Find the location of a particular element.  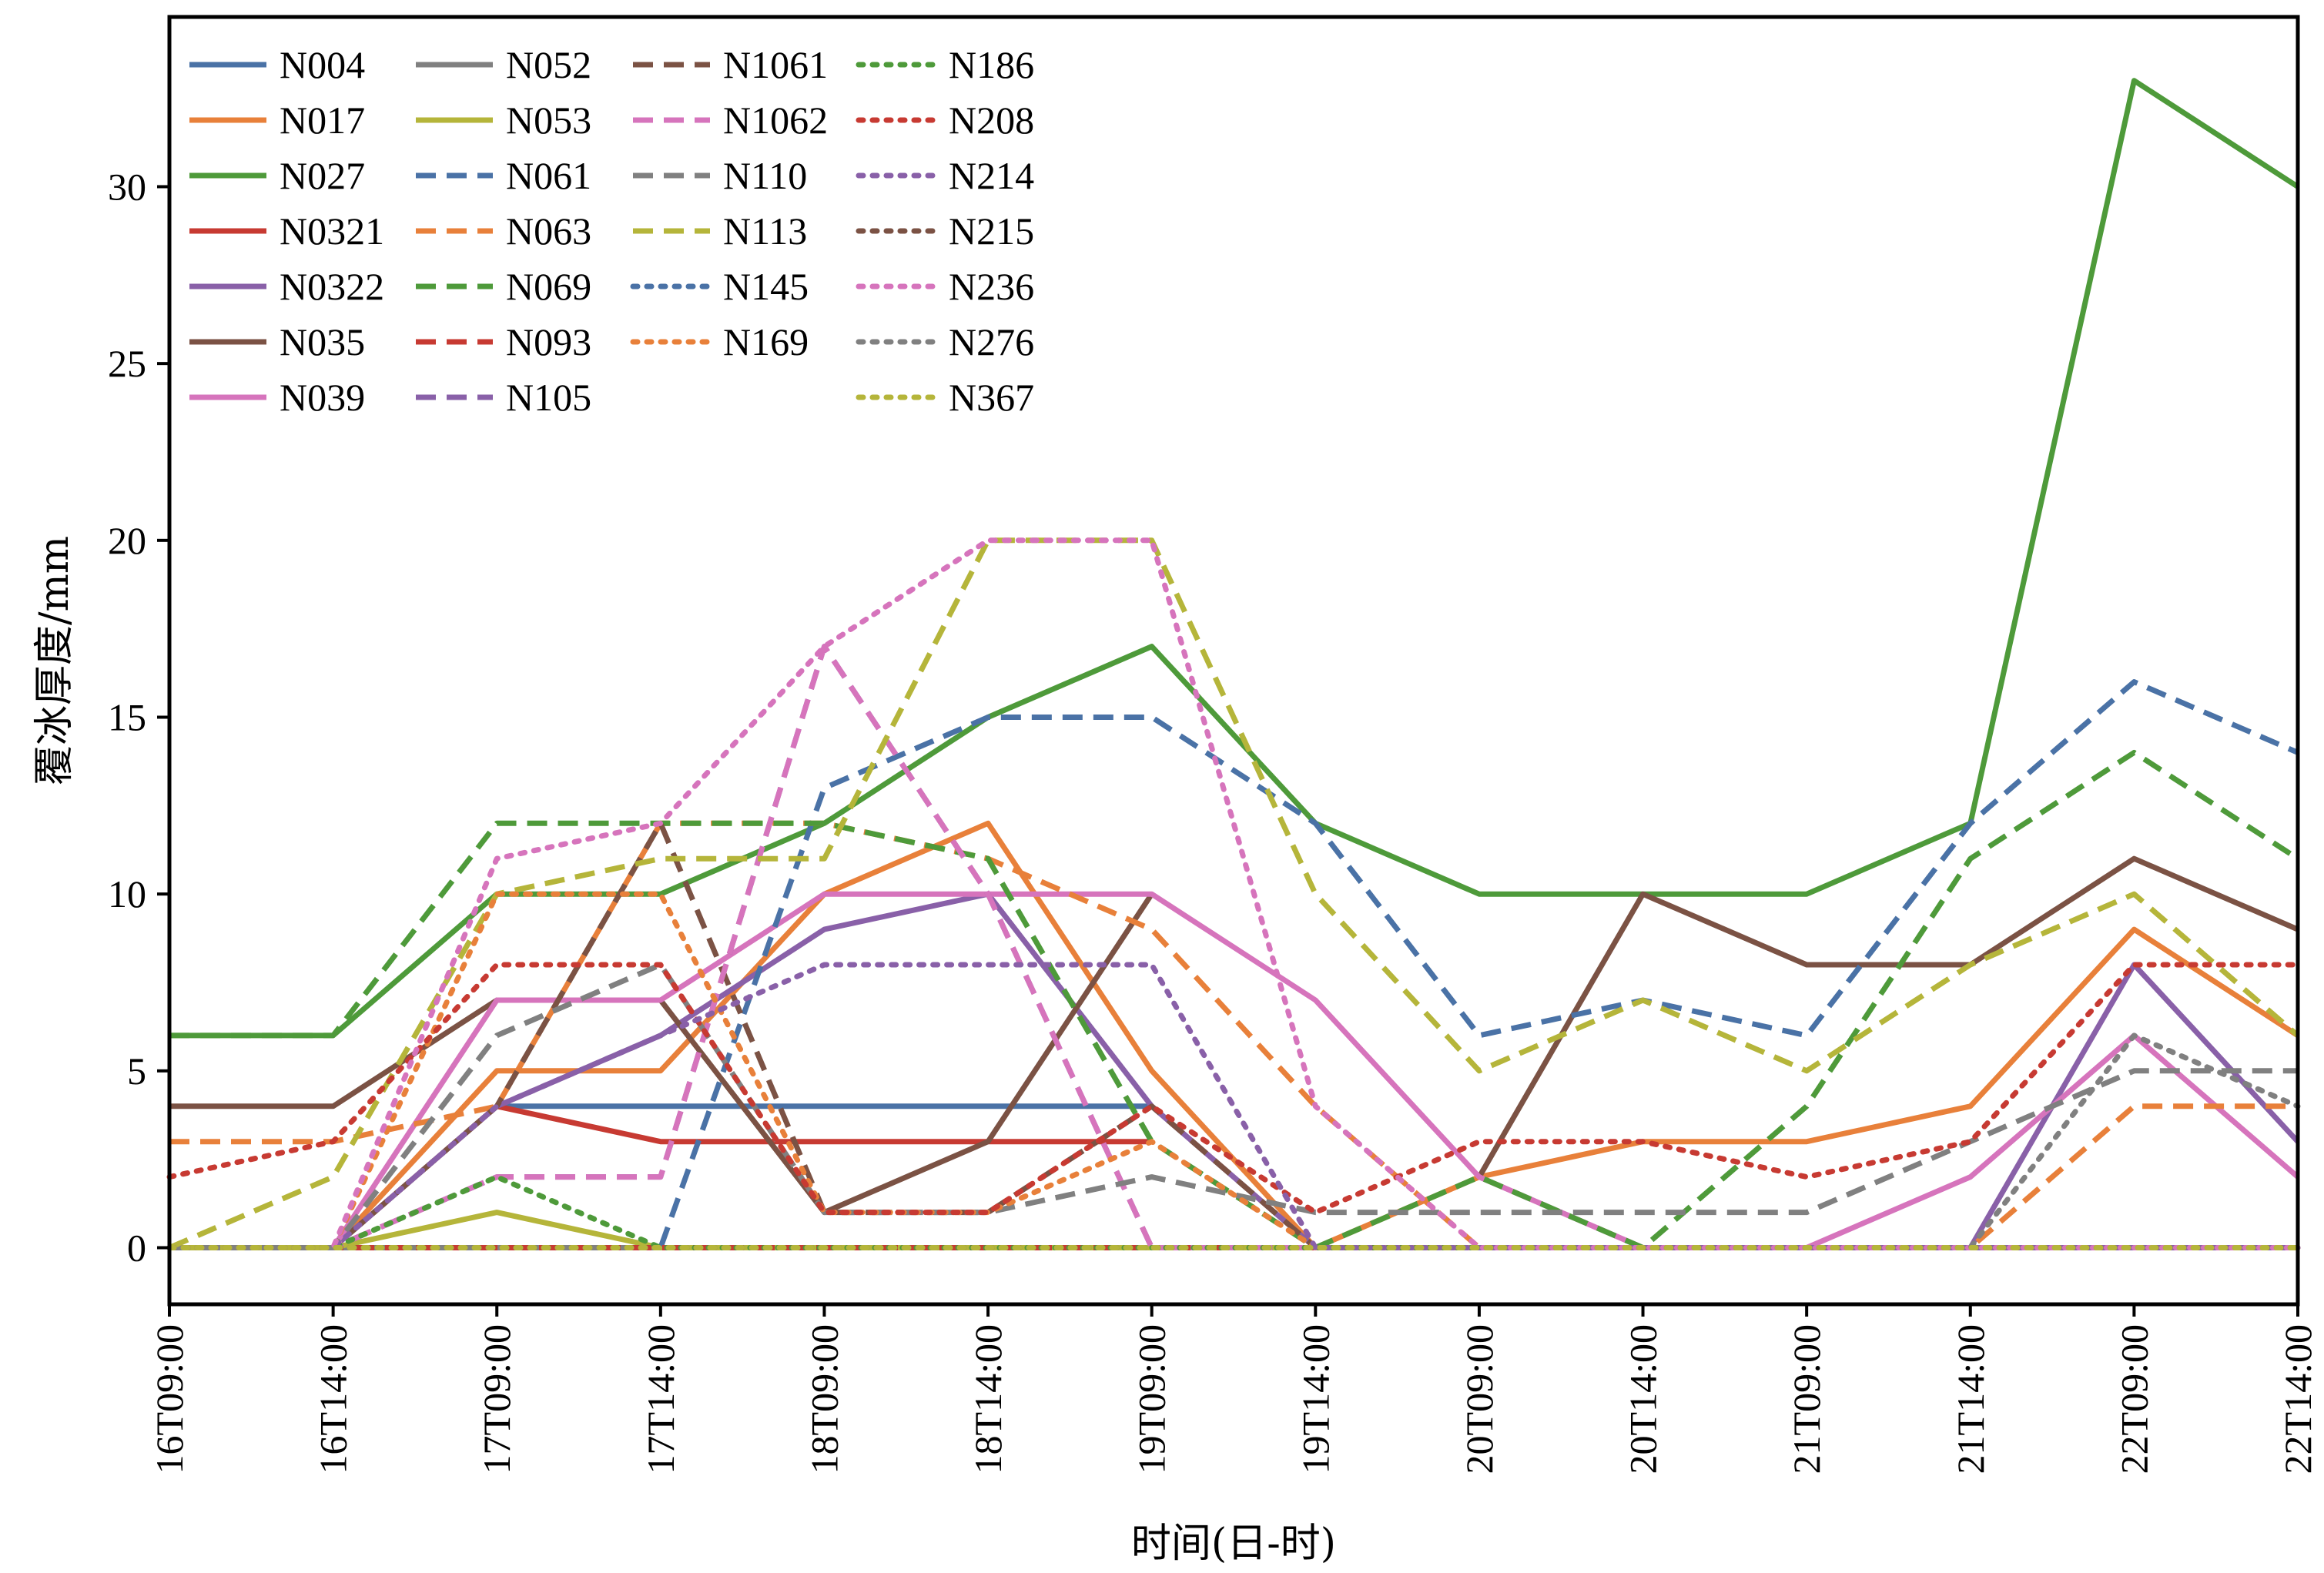

legend-label: N0321 is located at coordinates (332, 231).